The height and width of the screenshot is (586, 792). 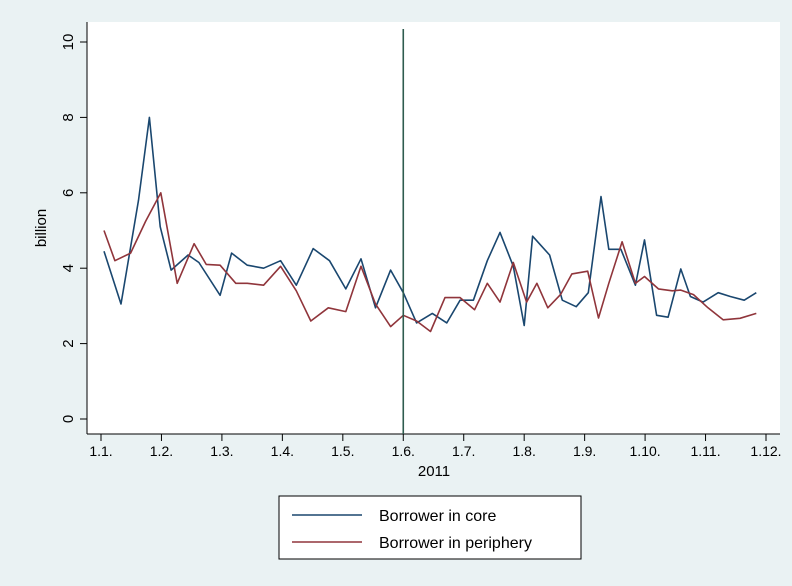 I want to click on x-tick-label: 1.9., so click(x=584, y=451).